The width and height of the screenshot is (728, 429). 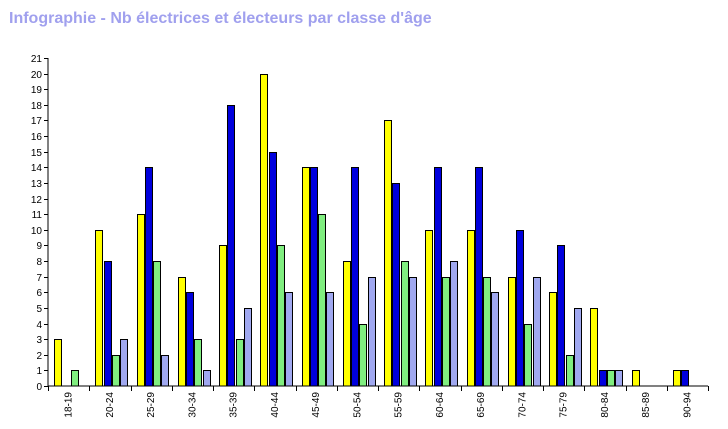 What do you see at coordinates (37, 75) in the screenshot?
I see `y-tick-label: 20` at bounding box center [37, 75].